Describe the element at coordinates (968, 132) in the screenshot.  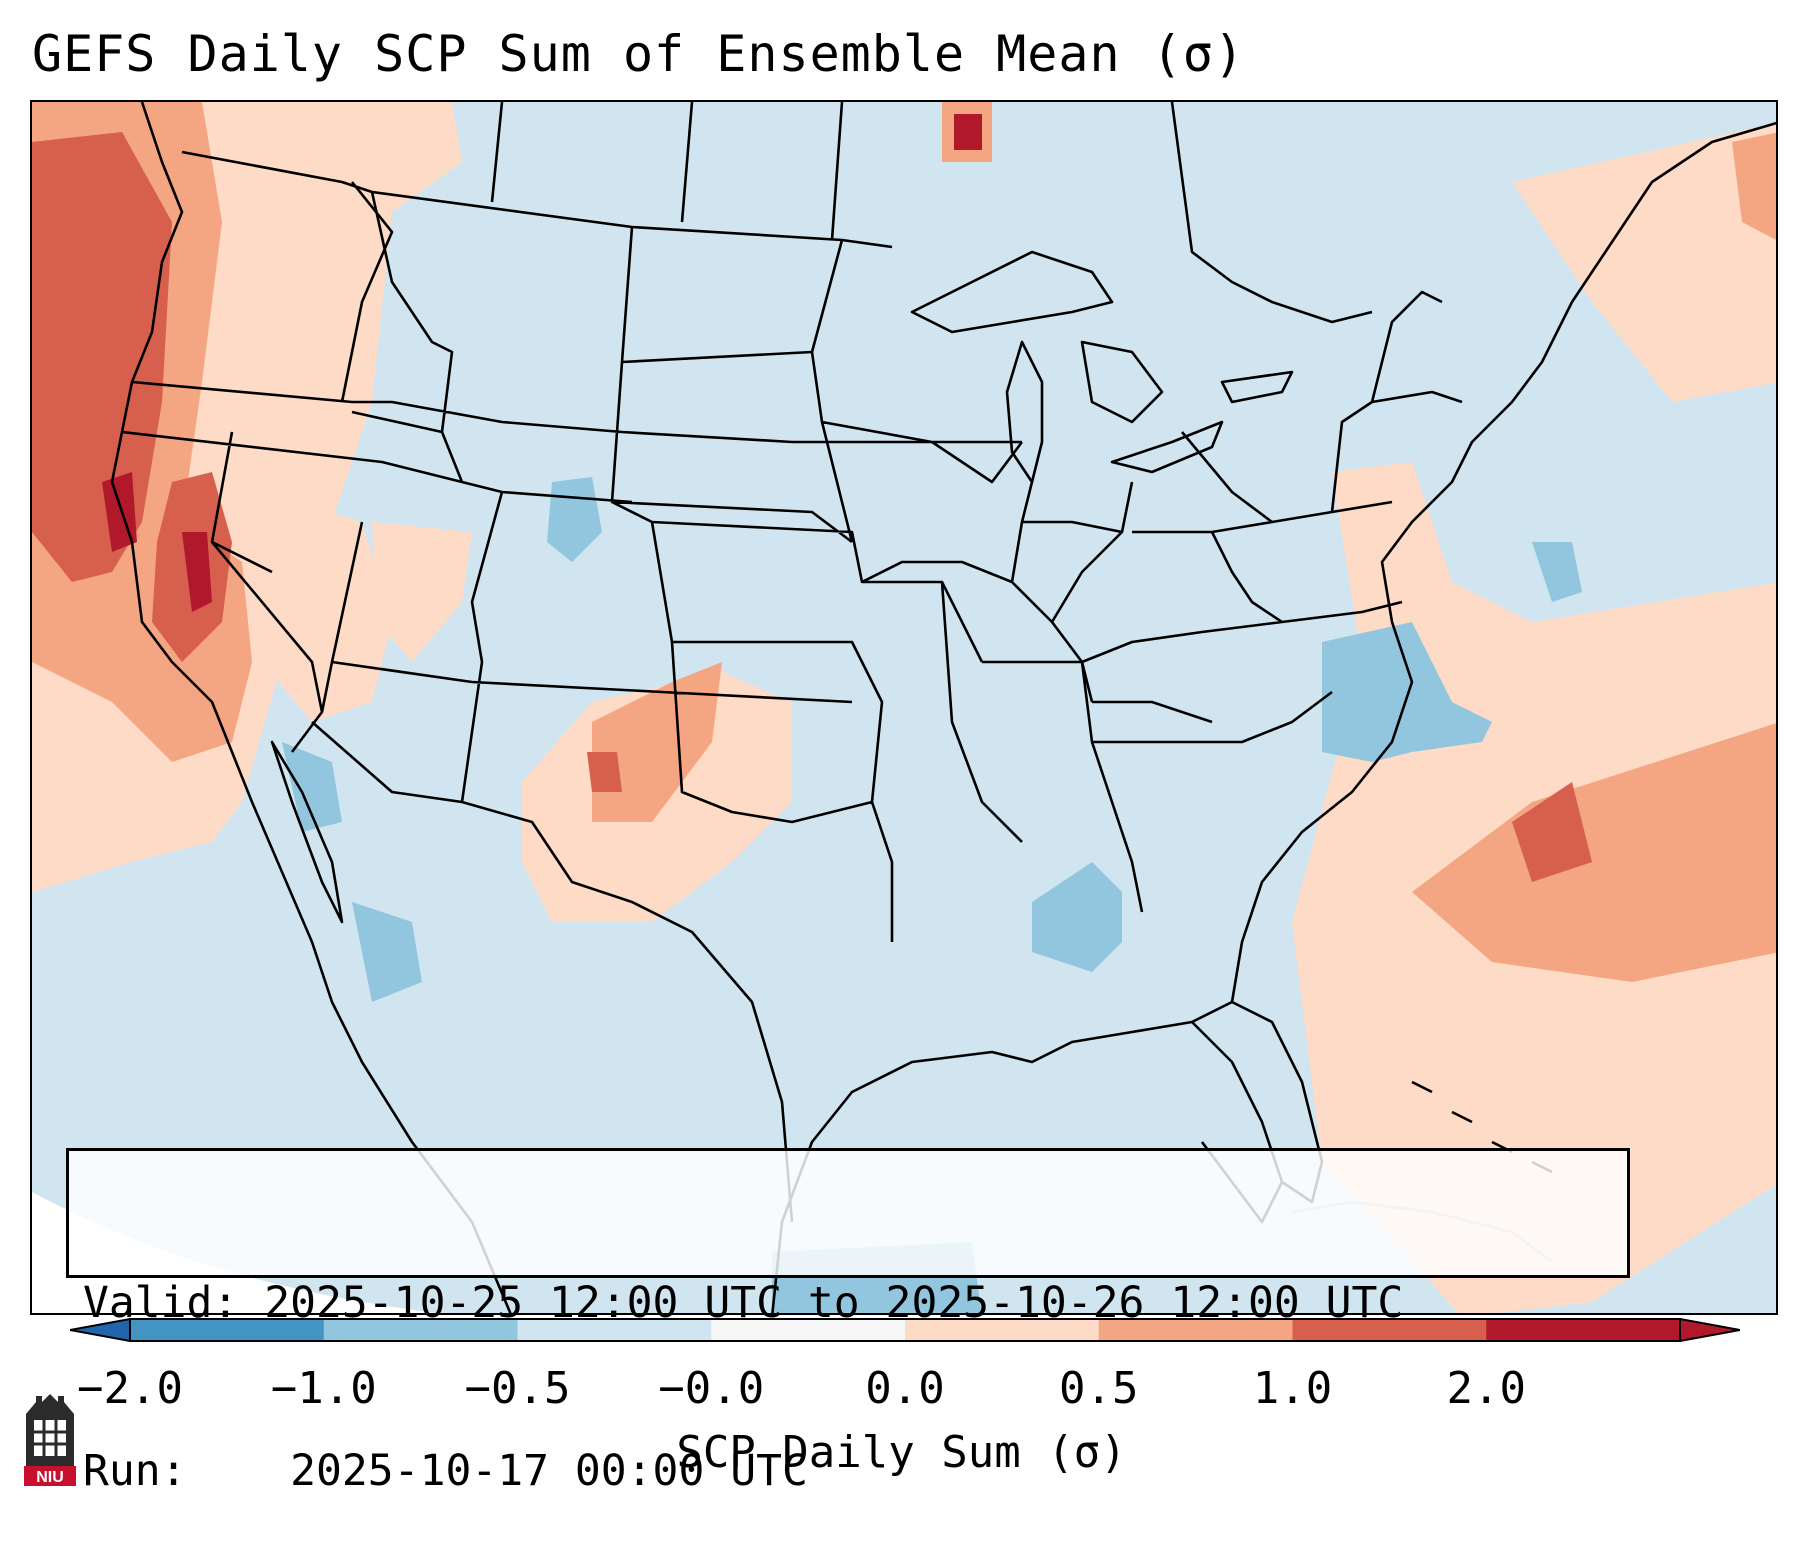
I see `anomaly-north-max` at that location.